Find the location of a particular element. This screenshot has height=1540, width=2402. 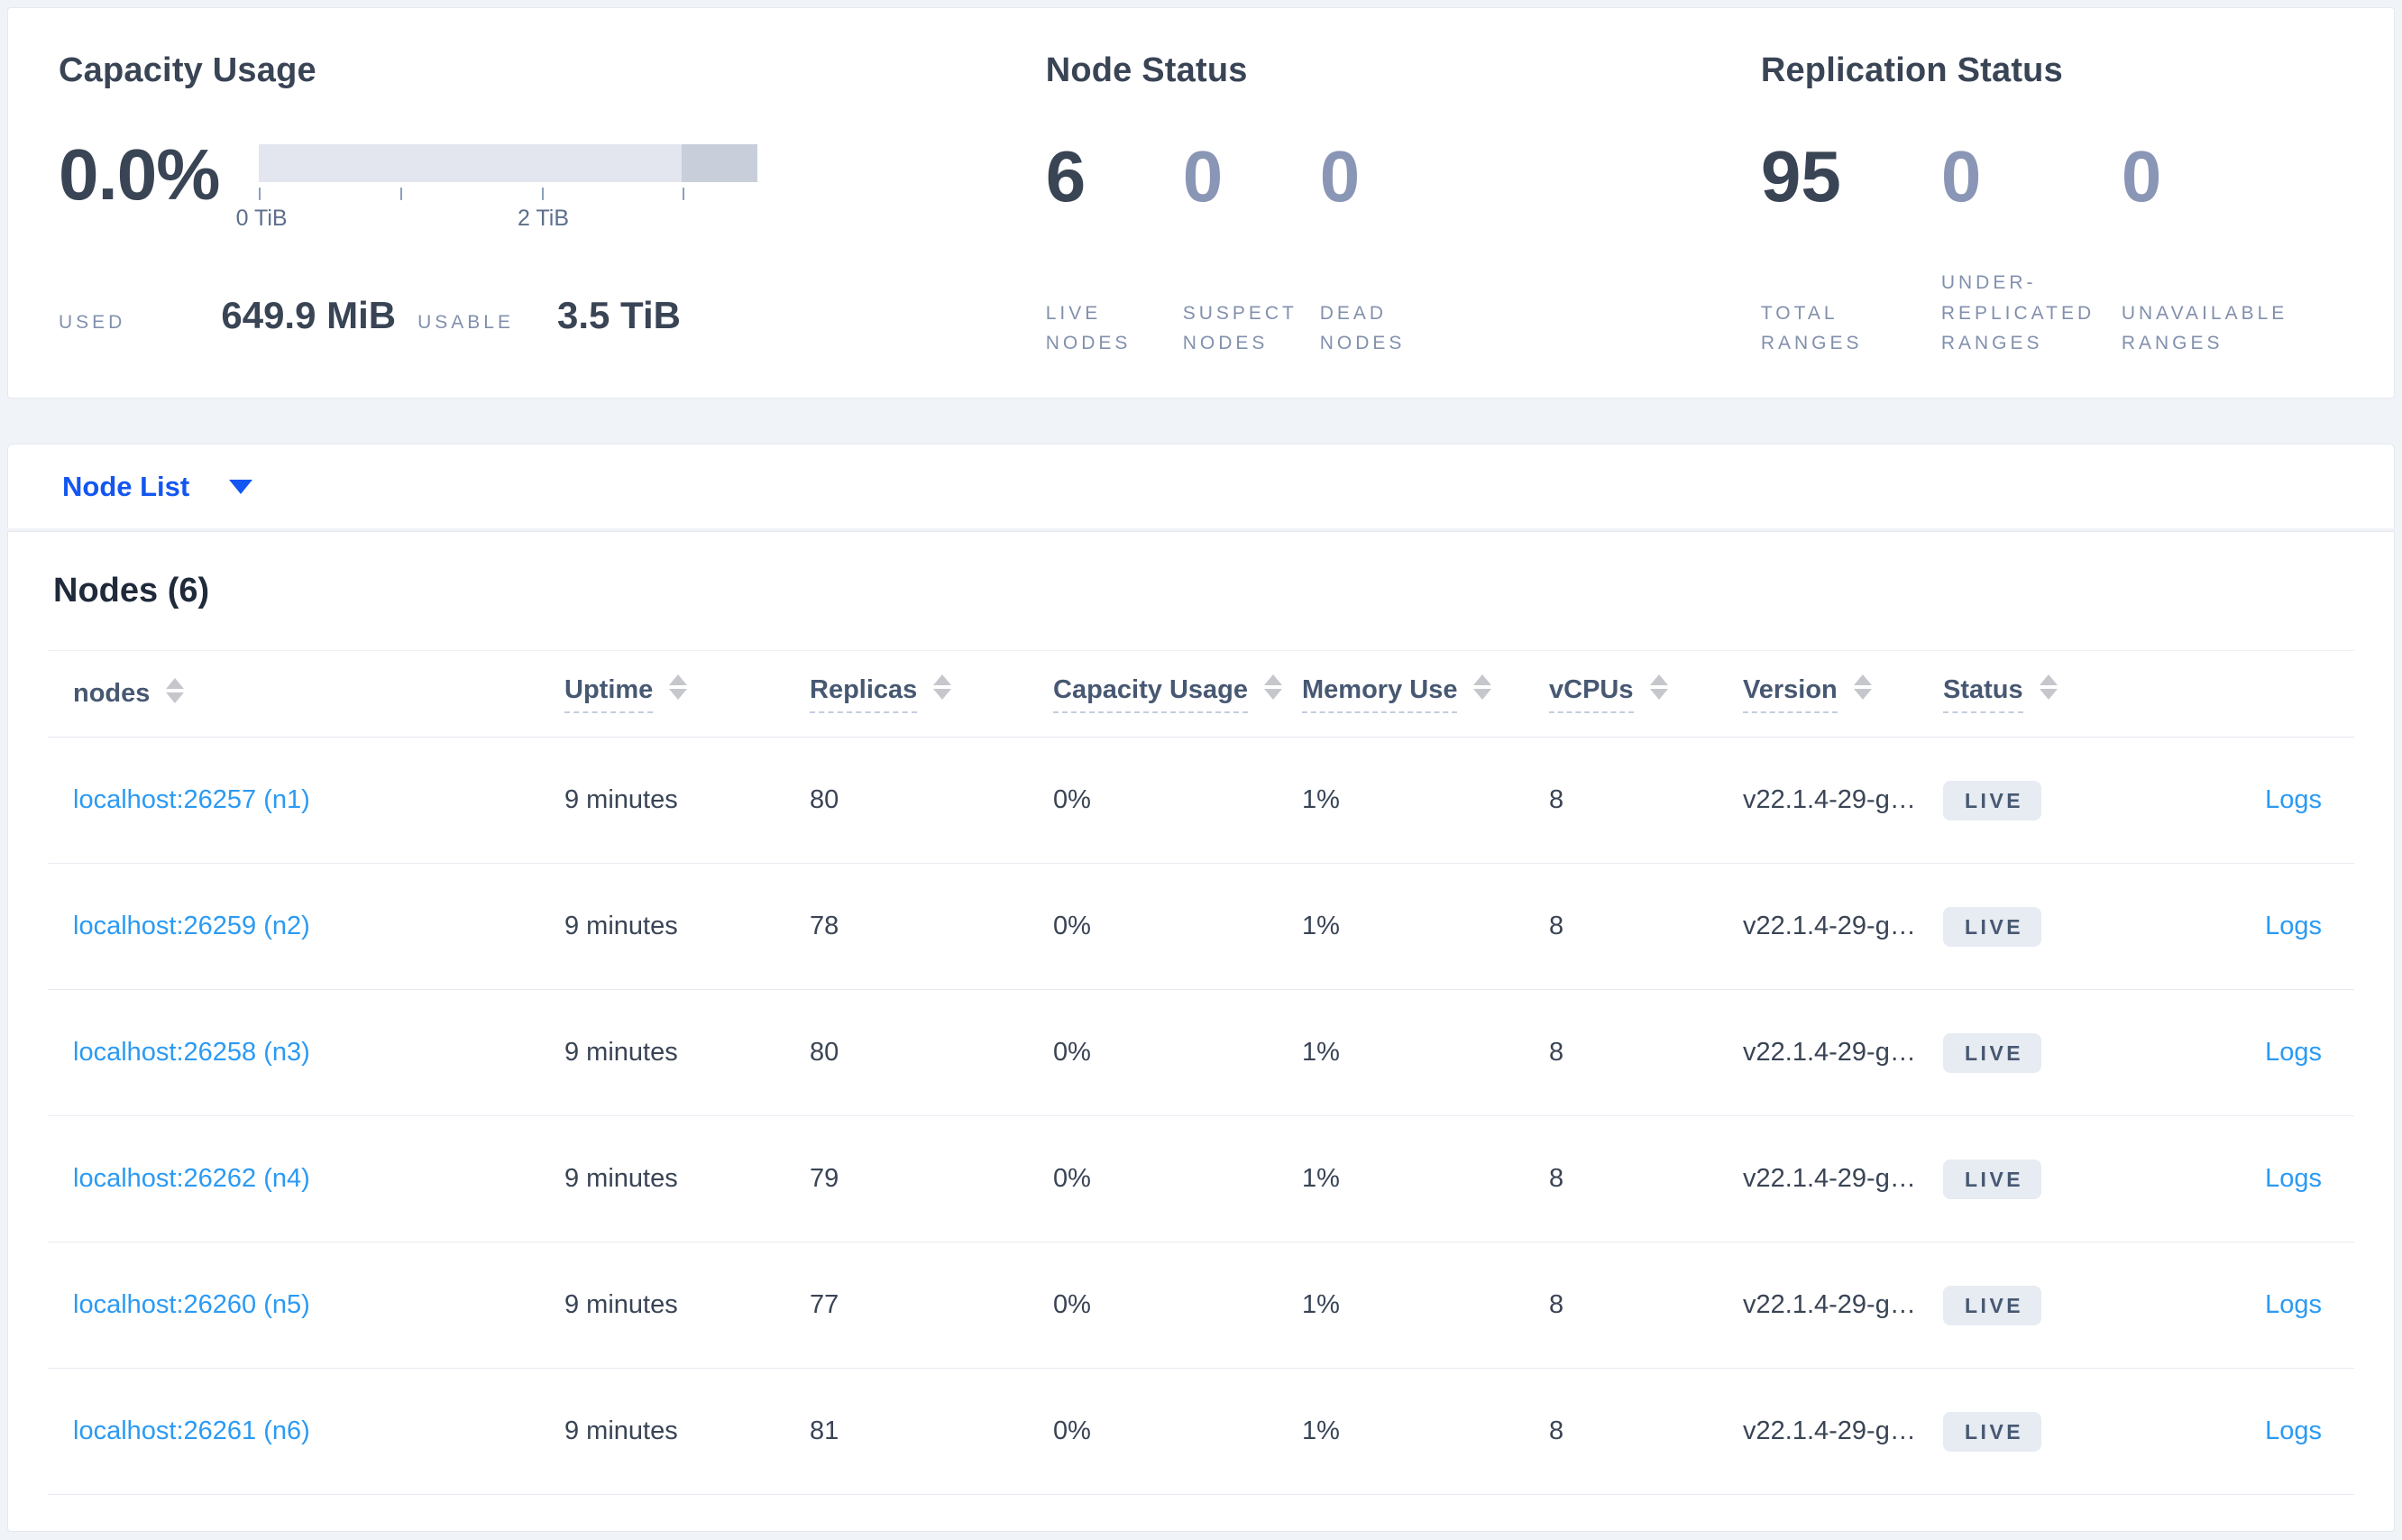

node-link: localhost:26260 (n5) is located at coordinates (191, 1304).